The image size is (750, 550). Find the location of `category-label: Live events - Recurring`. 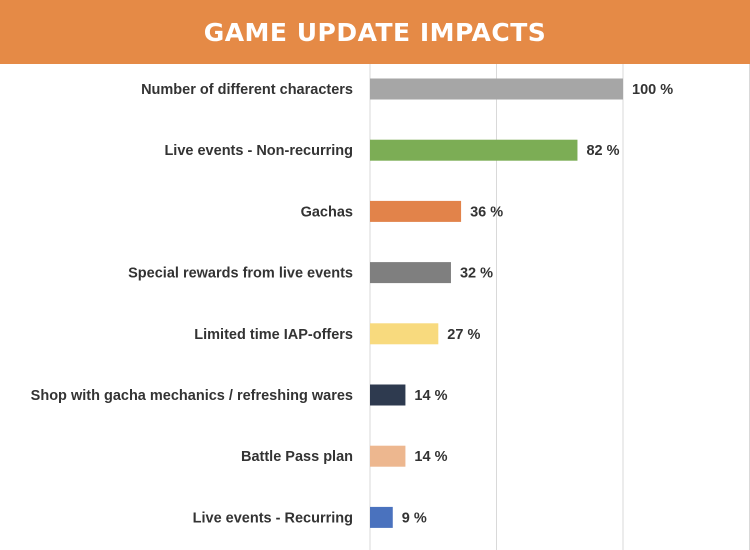

category-label: Live events - Recurring is located at coordinates (273, 518).